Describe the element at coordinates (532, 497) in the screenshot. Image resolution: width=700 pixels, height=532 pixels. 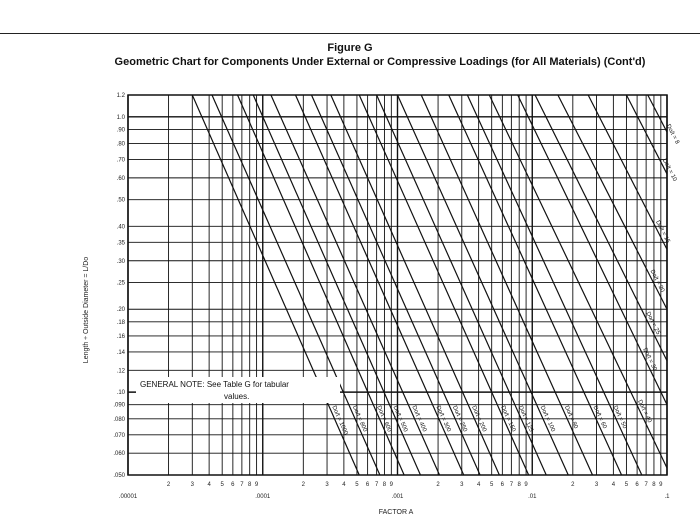
I see `x-tick-label: .01` at that location.